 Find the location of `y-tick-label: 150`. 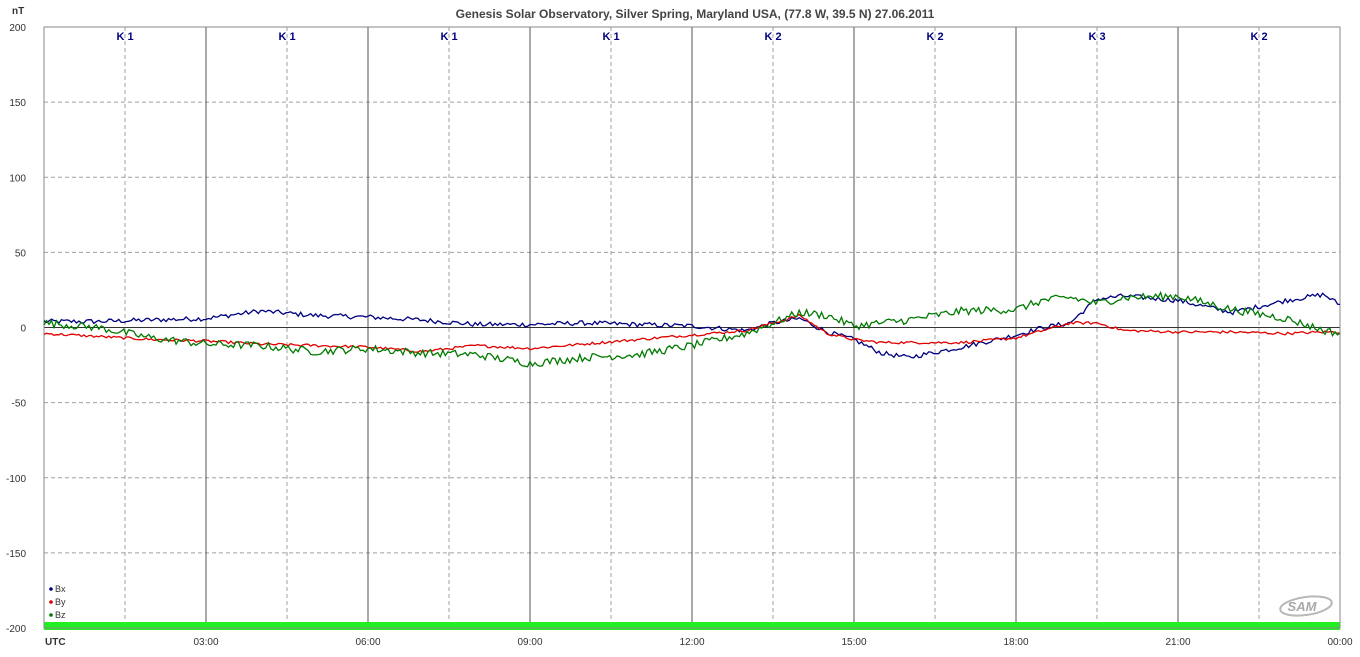

y-tick-label: 150 is located at coordinates (17, 103).